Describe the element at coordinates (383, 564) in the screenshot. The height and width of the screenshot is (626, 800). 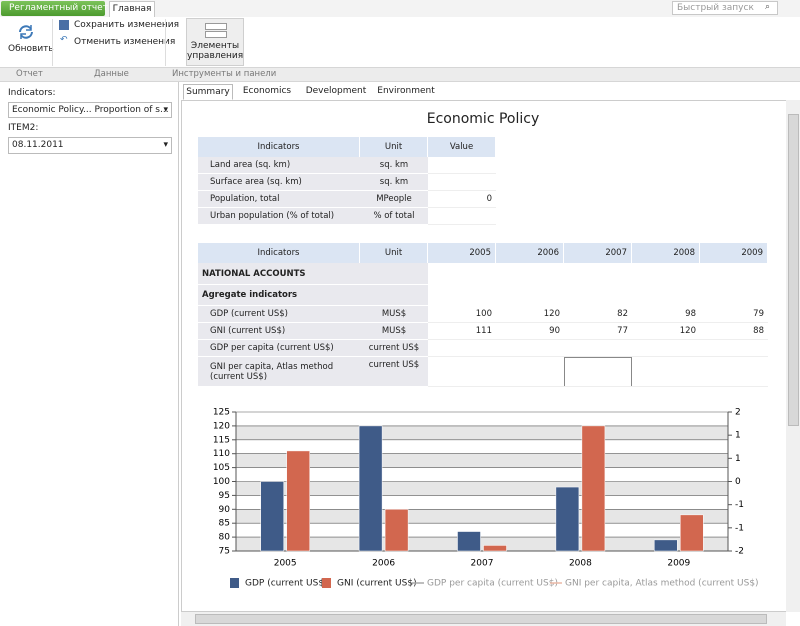
I see `x-tick-label: 2006` at that location.